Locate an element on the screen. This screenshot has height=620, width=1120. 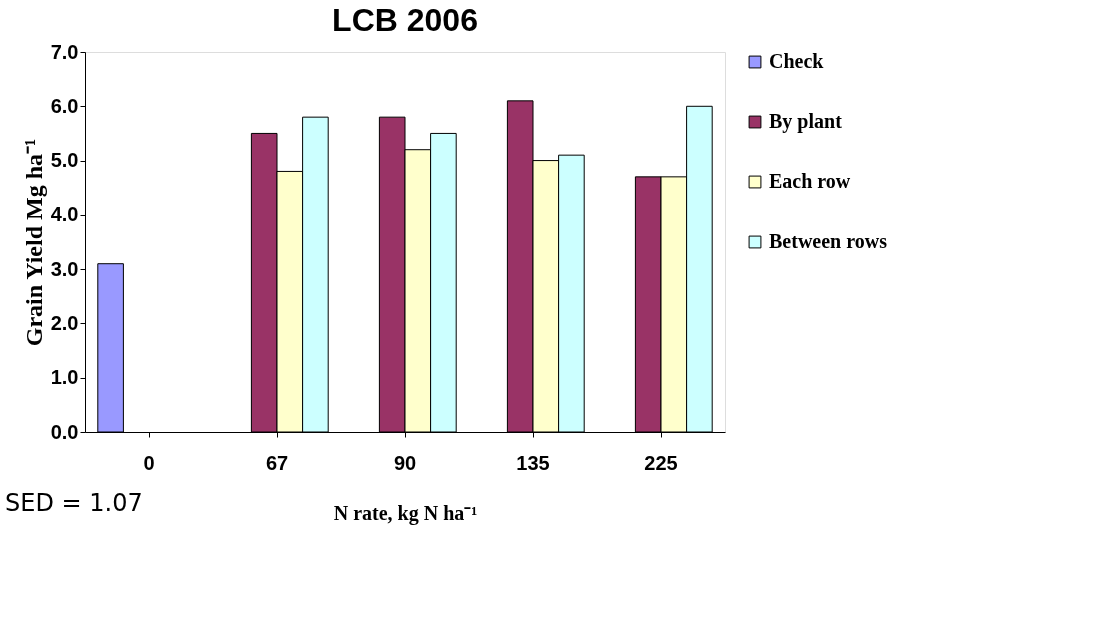
x-tick-label: 225 is located at coordinates (661, 462).